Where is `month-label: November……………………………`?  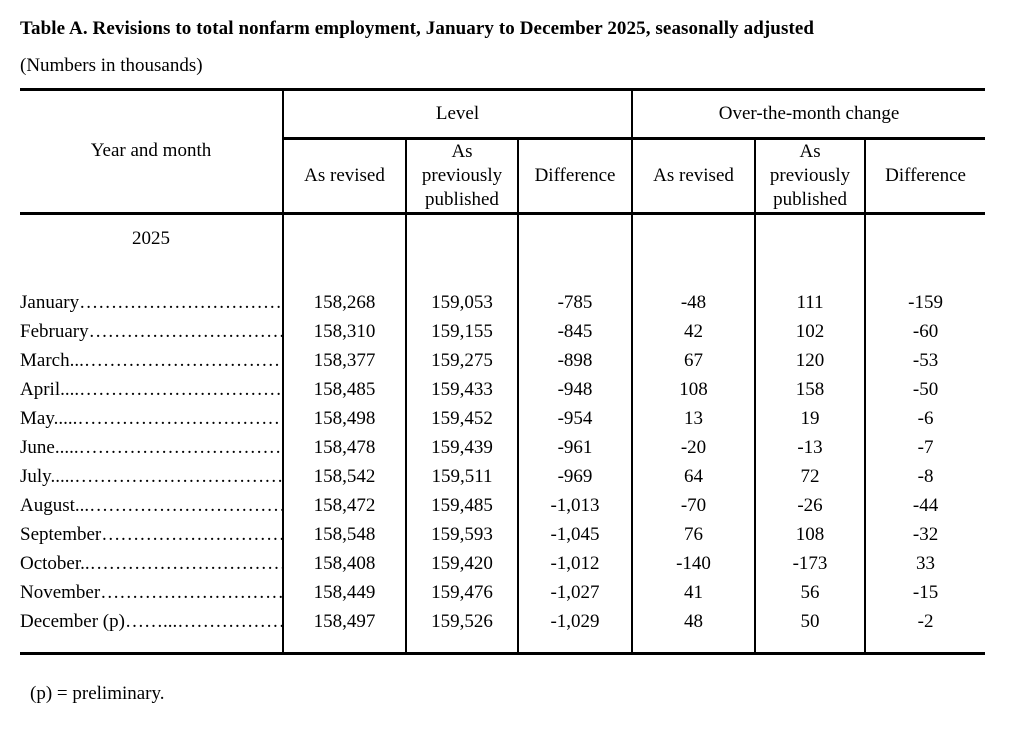 month-label: November…………………………… is located at coordinates (152, 593).